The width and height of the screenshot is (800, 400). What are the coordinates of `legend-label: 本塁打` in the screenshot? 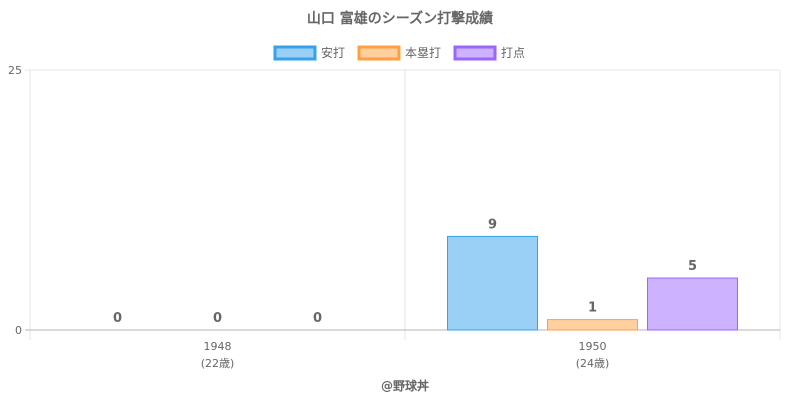 It's located at (423, 53).